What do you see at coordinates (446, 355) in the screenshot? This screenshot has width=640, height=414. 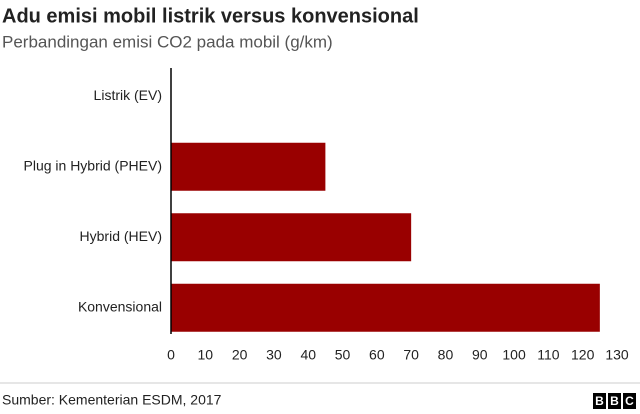 I see `x-tick-label: 80` at bounding box center [446, 355].